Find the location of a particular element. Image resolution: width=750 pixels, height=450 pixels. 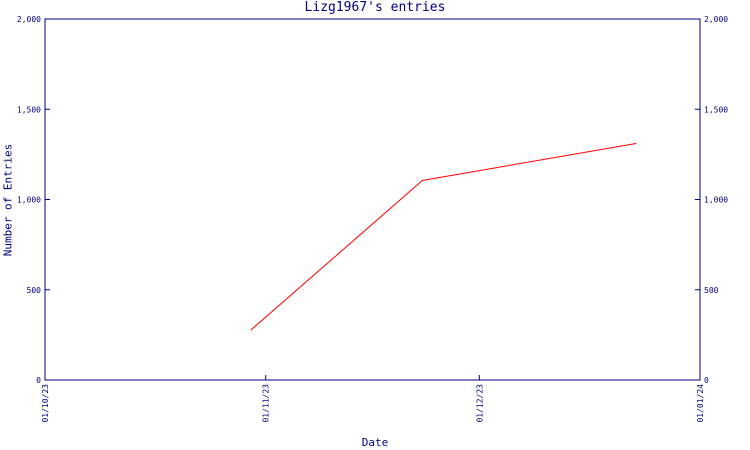

y-tick-label-right: 1,000 is located at coordinates (716, 200).